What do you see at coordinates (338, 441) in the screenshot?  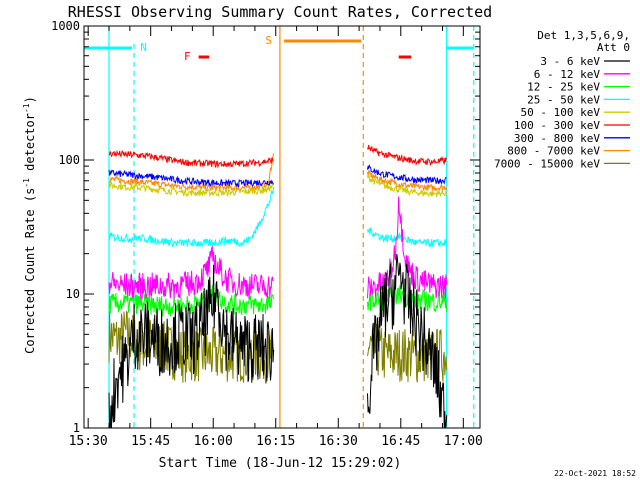 I see `x-tick-label: 16:30` at bounding box center [338, 441].